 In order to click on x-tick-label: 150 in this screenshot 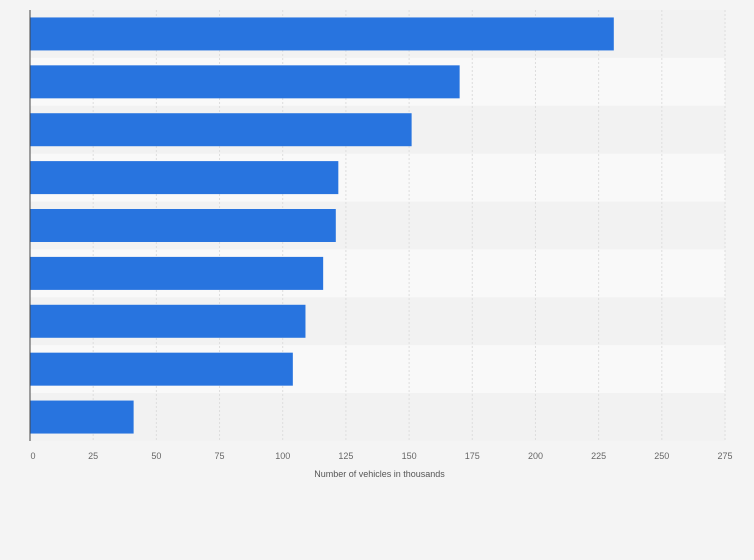, I will do `click(409, 456)`.